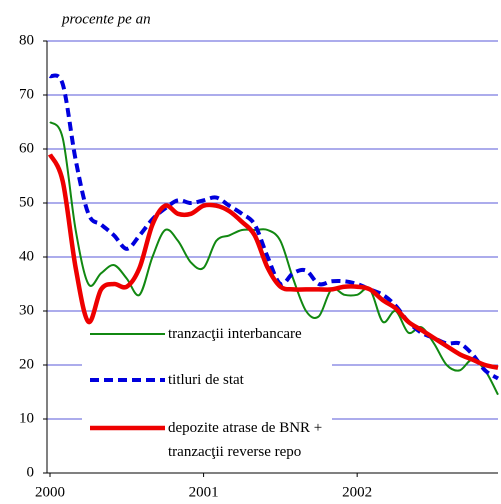  I want to click on y-tick-label: 20, so click(26, 364).